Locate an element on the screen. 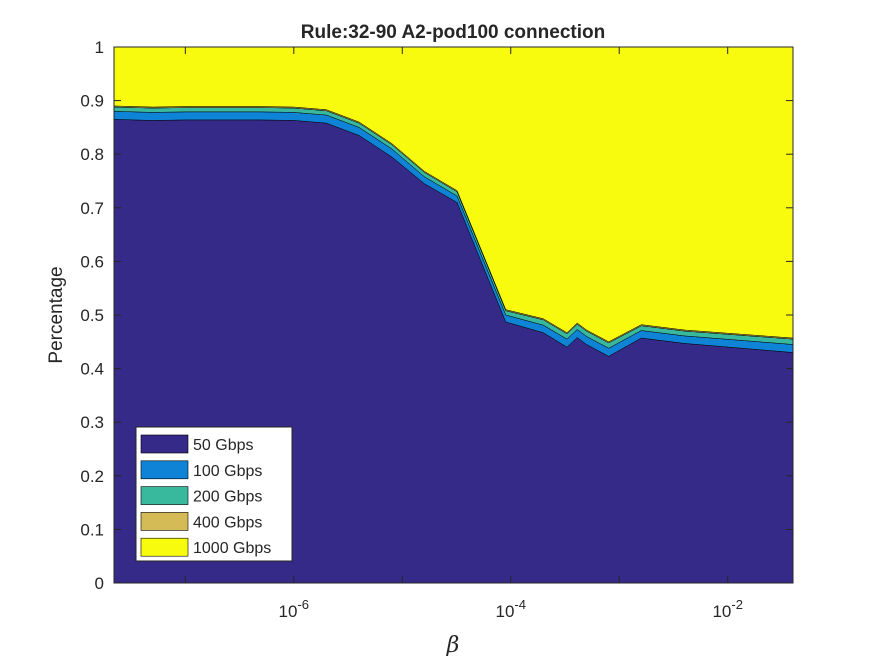 The height and width of the screenshot is (656, 875). x-tick-label: 10⁻⁴ is located at coordinates (511, 609).